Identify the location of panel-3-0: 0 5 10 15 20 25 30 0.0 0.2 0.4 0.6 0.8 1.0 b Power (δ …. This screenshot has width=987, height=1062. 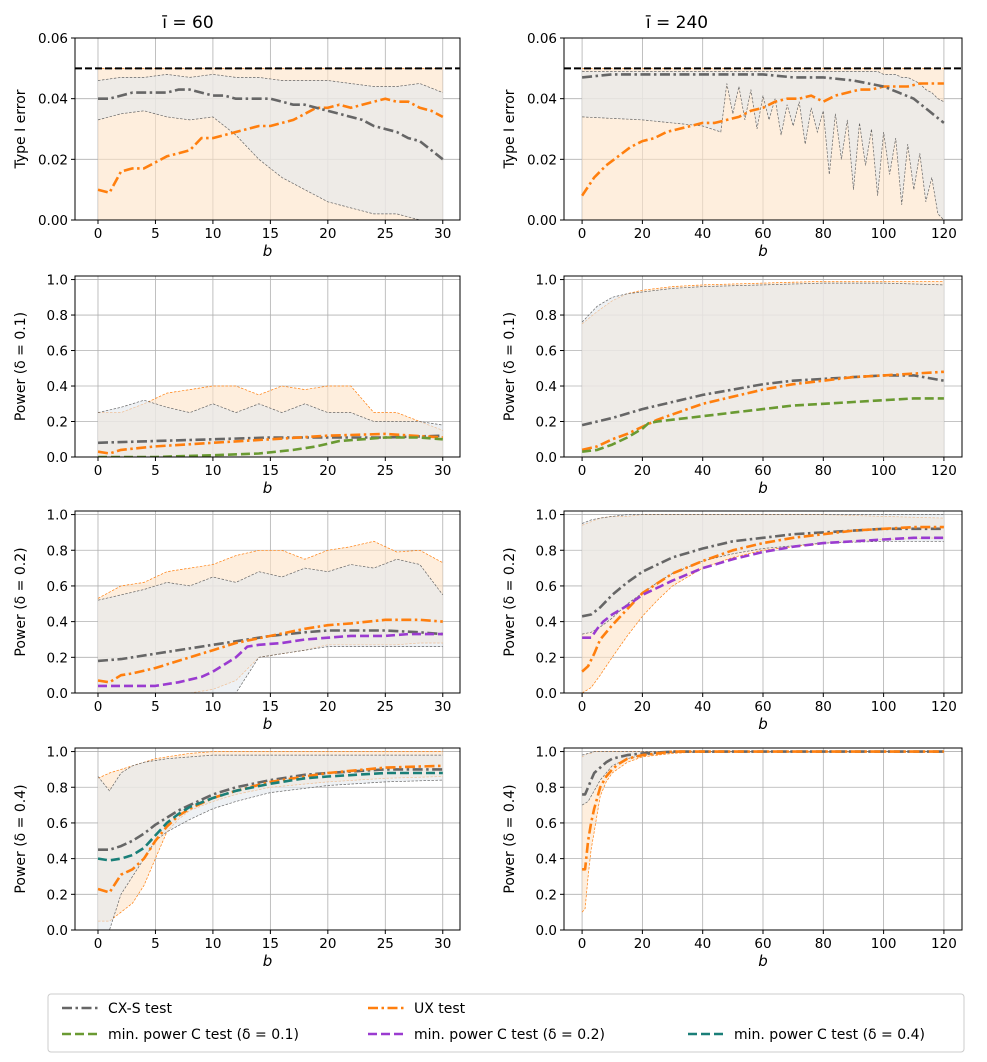
(237, 857).